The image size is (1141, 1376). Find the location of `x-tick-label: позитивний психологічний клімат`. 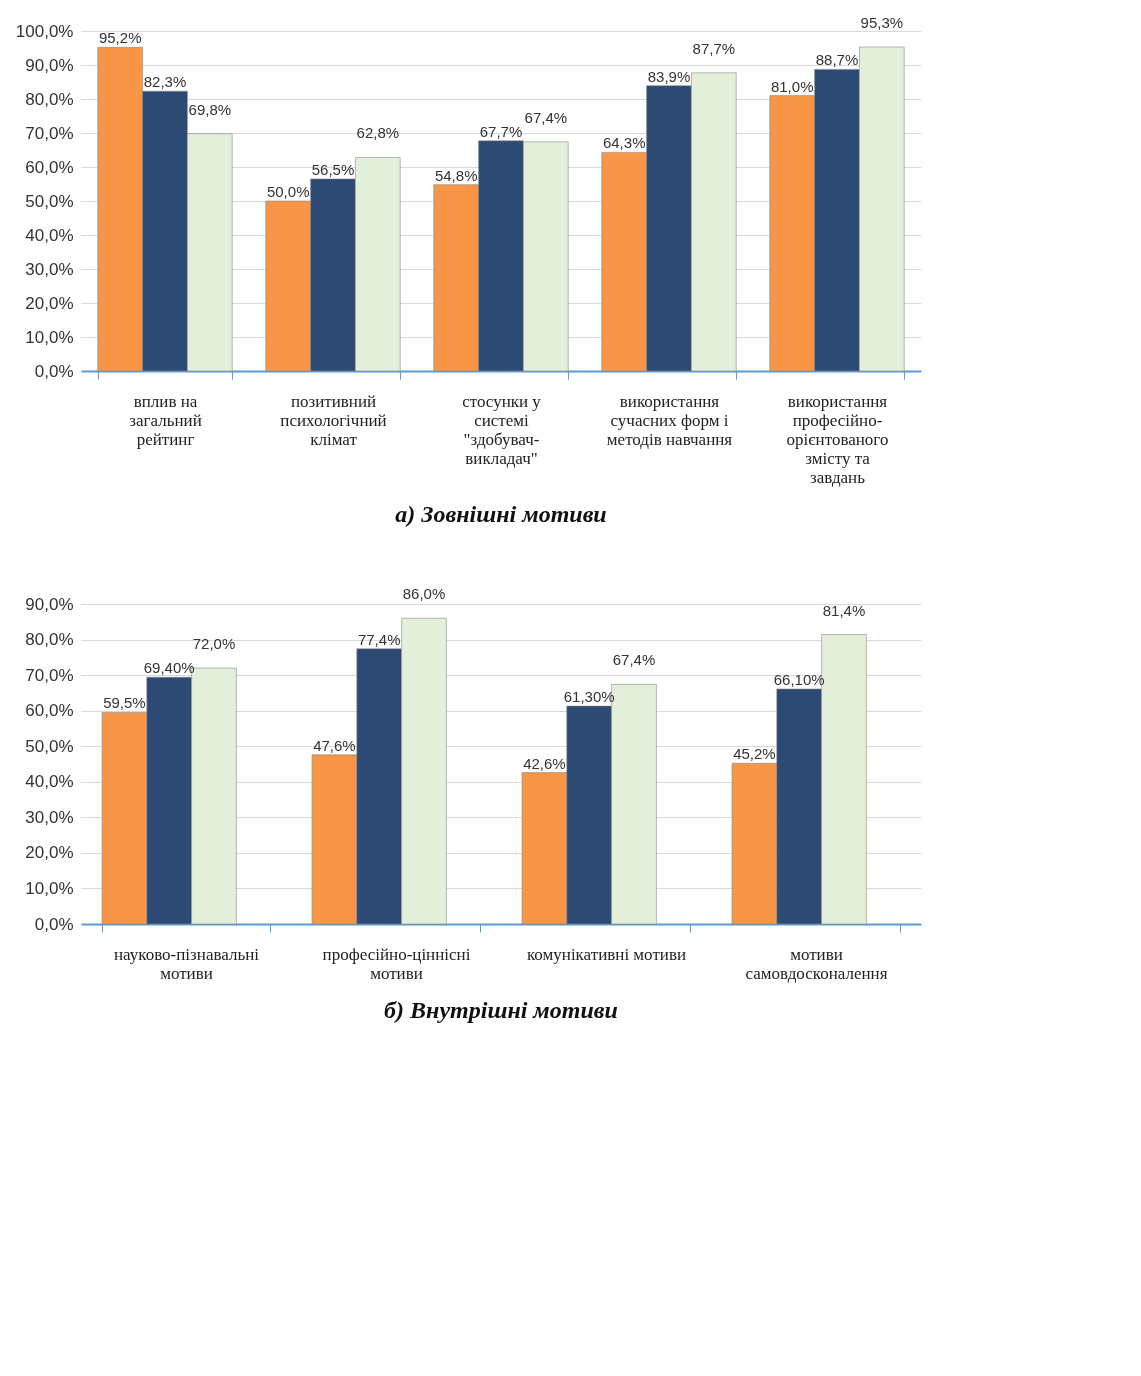

x-tick-label: позитивний психологічний клімат is located at coordinates (333, 420).